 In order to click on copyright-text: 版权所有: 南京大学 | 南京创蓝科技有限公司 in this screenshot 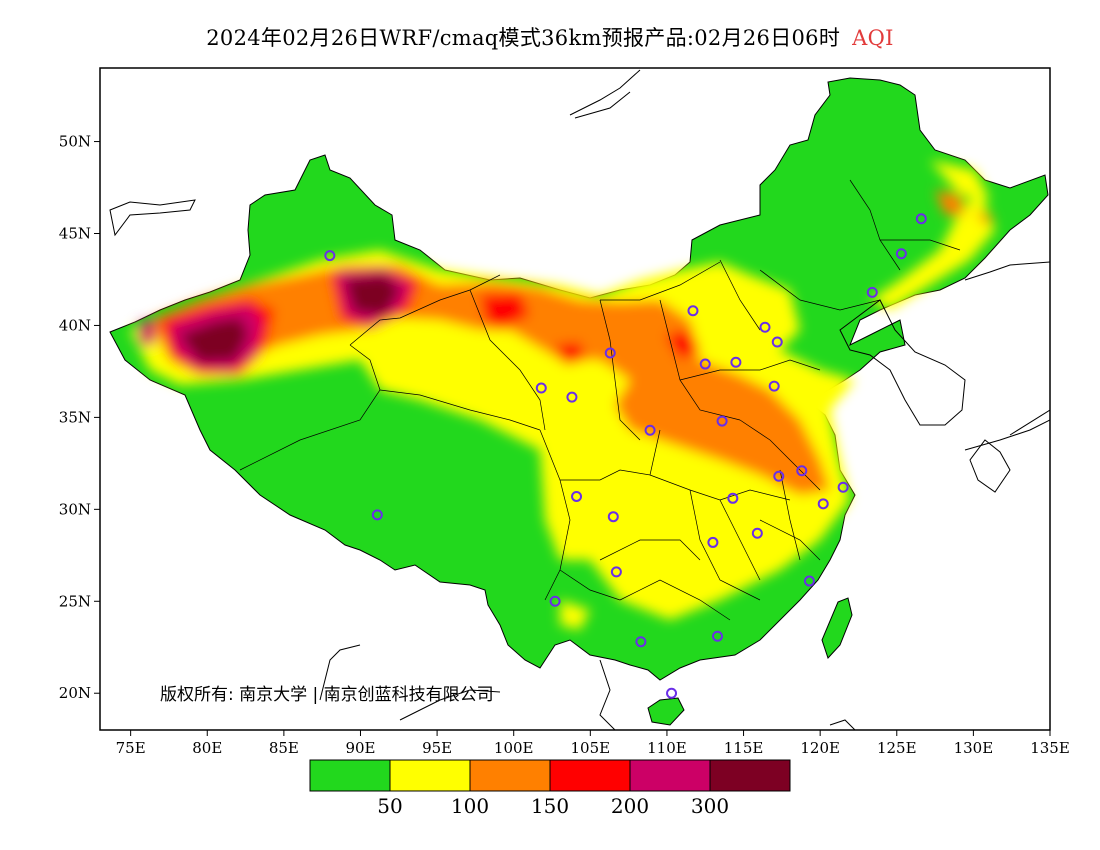, I will do `click(327, 695)`.